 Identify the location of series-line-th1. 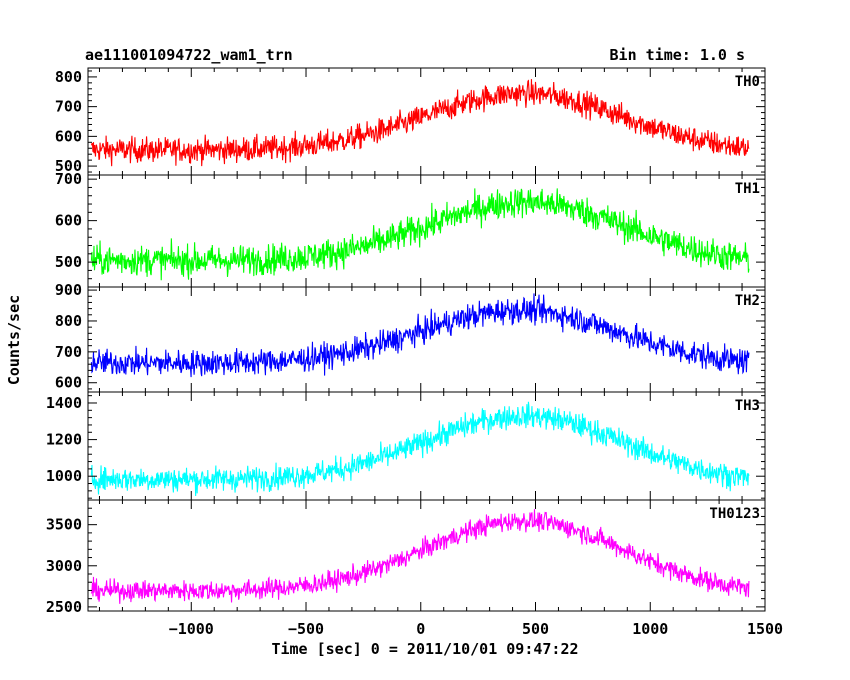
(420, 234).